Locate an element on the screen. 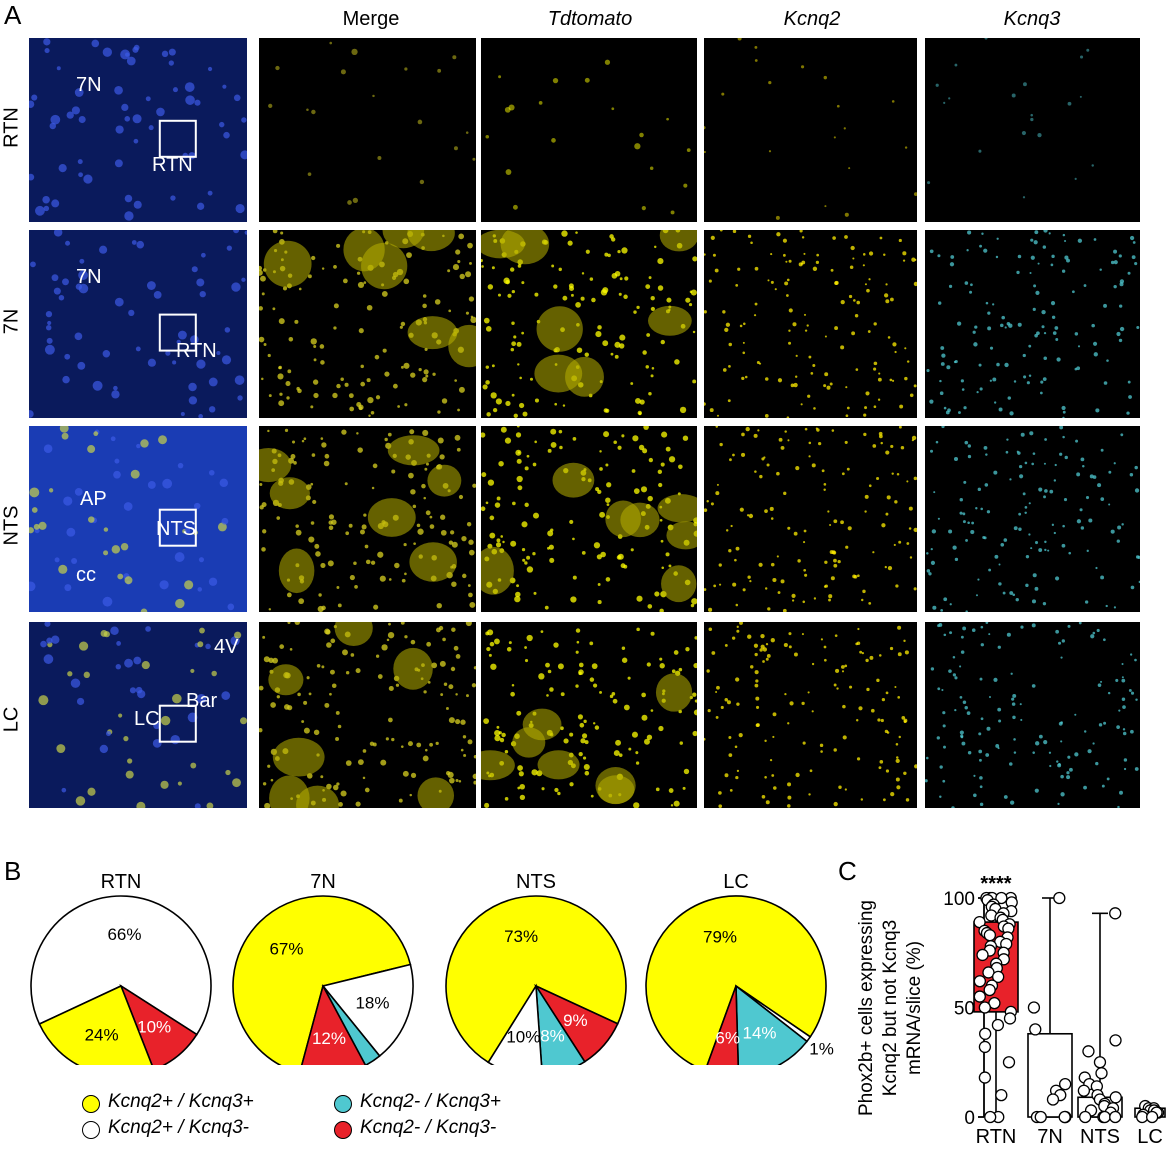 This screenshot has height=1151, width=1170. x-category-label: RTN is located at coordinates (996, 1137).